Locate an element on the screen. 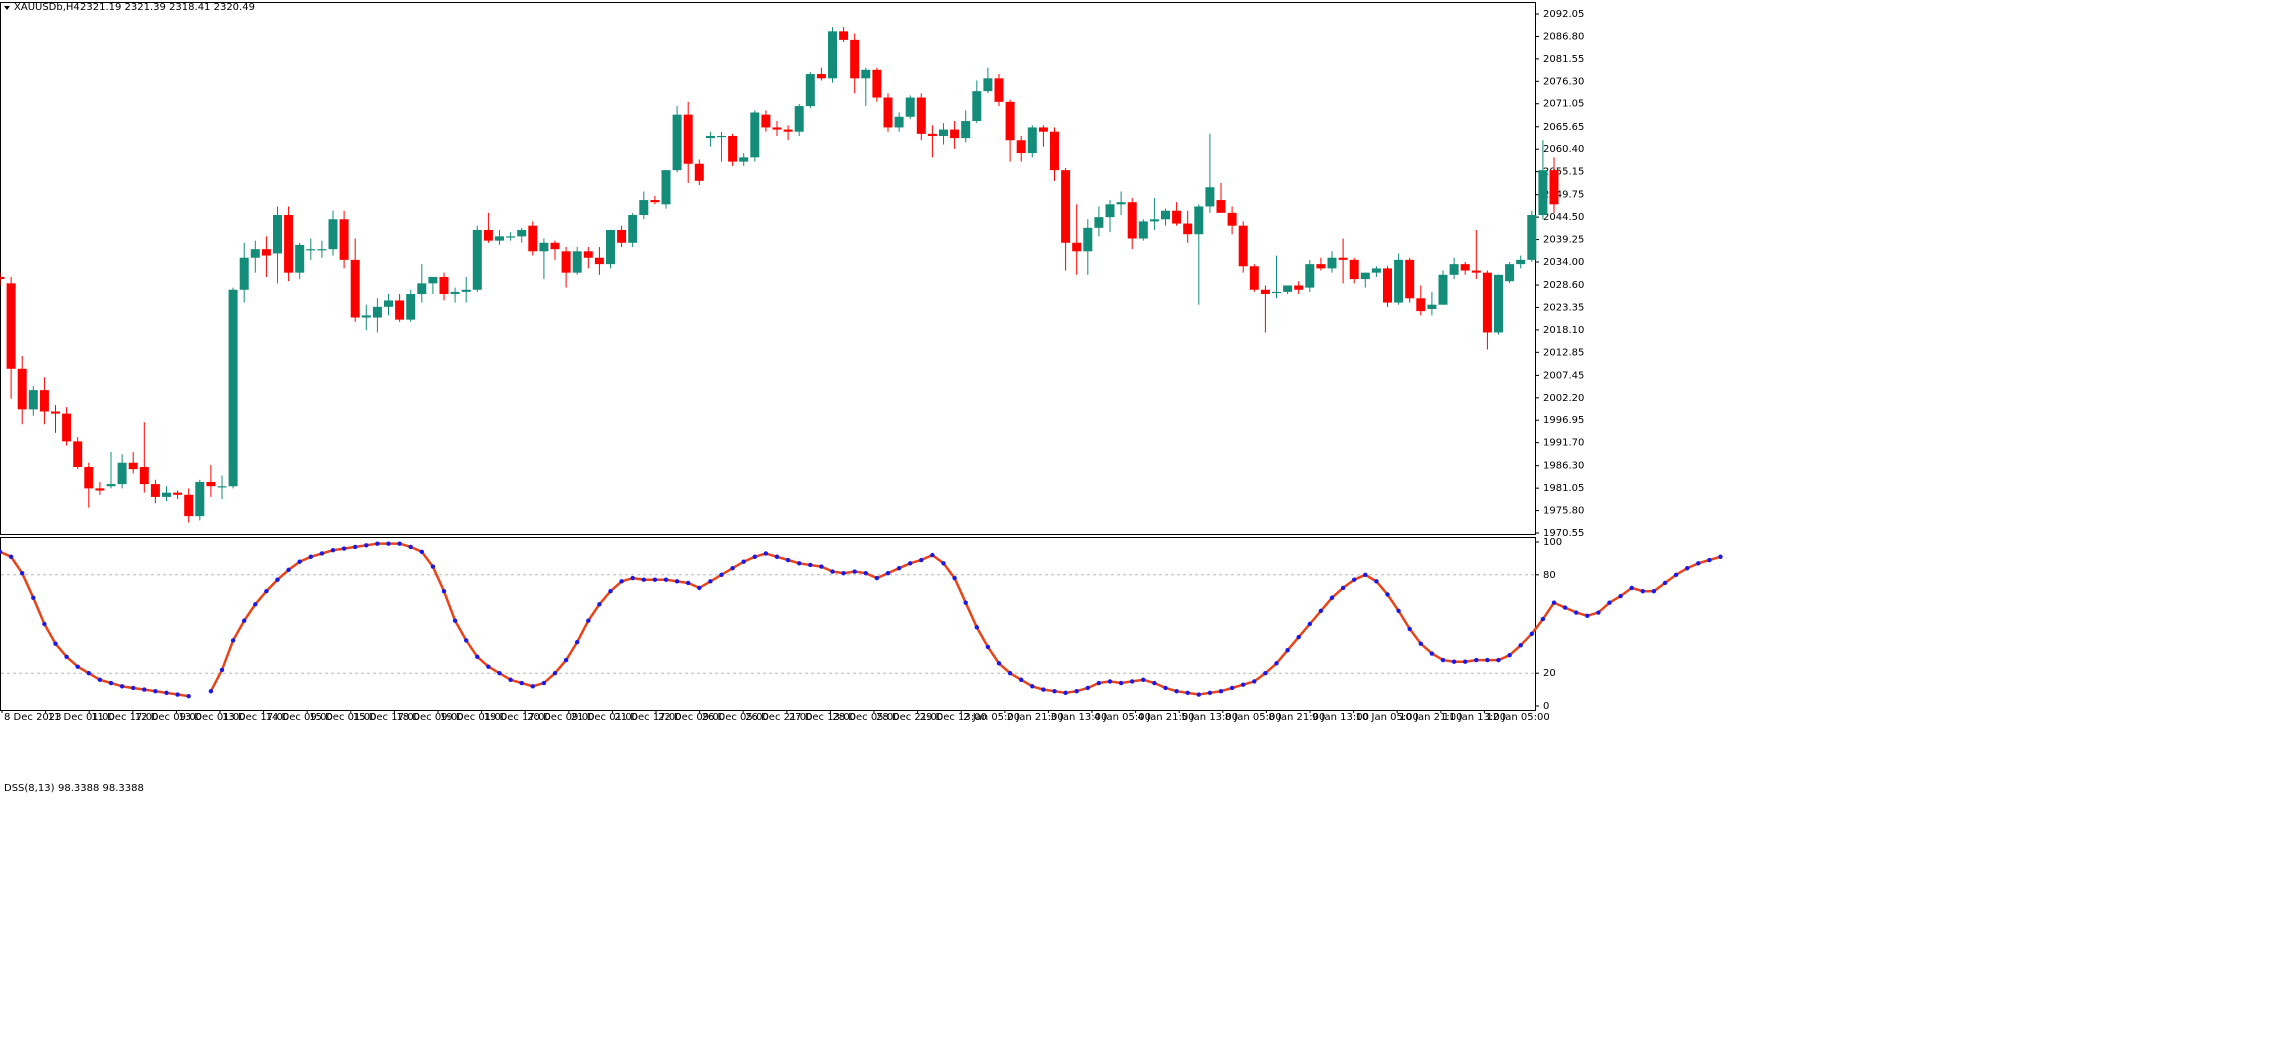  price-tick-label: 2018.10 is located at coordinates (1563, 330).